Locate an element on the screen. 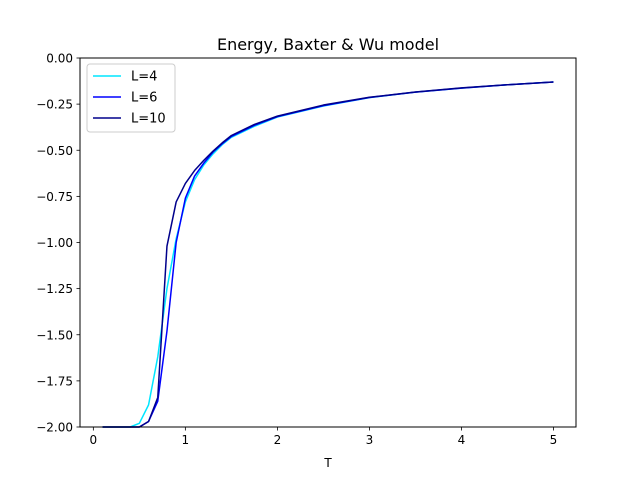  x-tick-label: 4 is located at coordinates (462, 440).